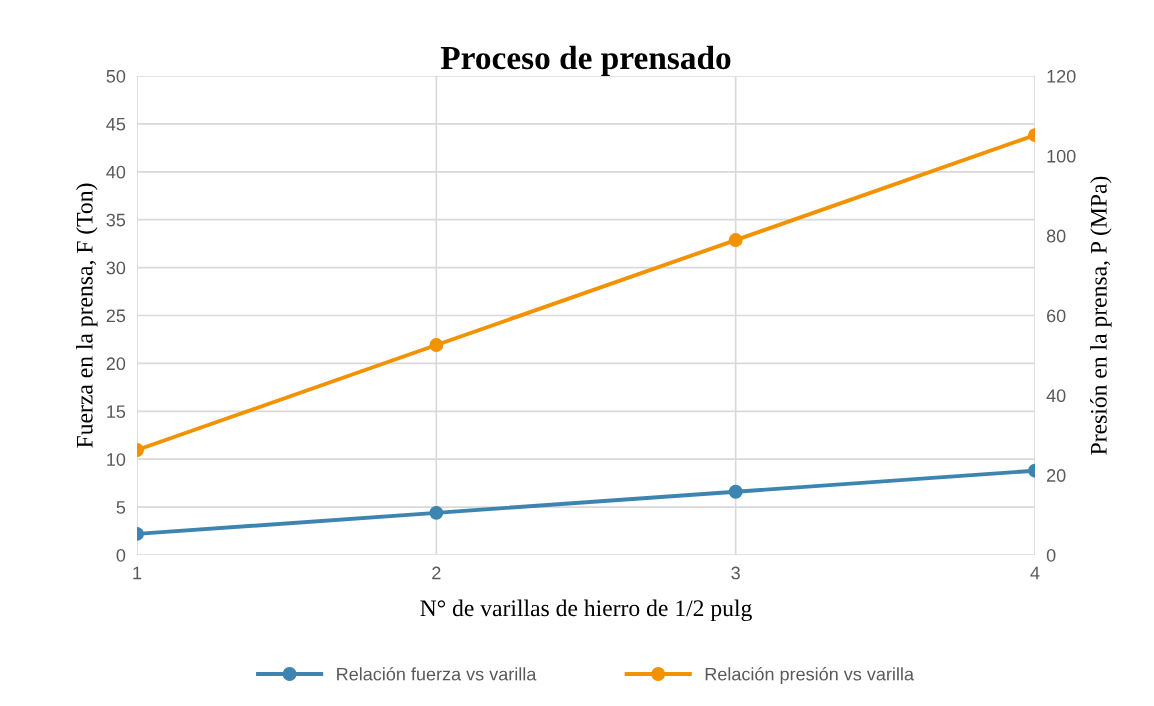 The width and height of the screenshot is (1154, 706). I want to click on y2-axis-title: Presión en la prensa, P (MPa), so click(1101, 315).